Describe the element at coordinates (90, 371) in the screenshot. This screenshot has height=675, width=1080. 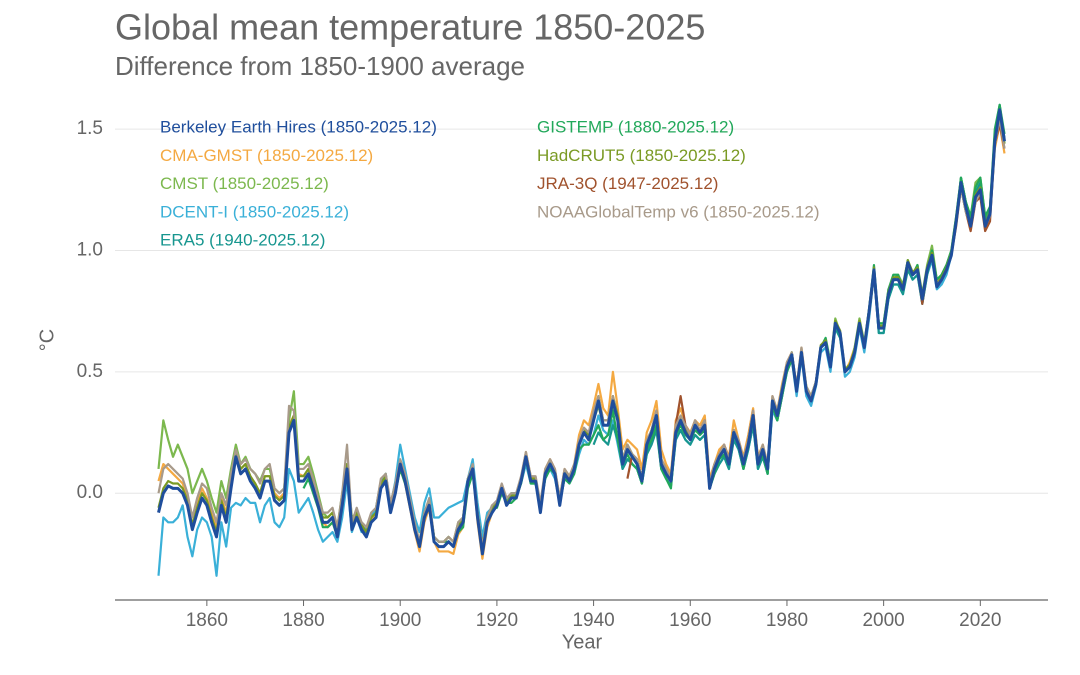
I see `y-tick-label: 0.5` at that location.